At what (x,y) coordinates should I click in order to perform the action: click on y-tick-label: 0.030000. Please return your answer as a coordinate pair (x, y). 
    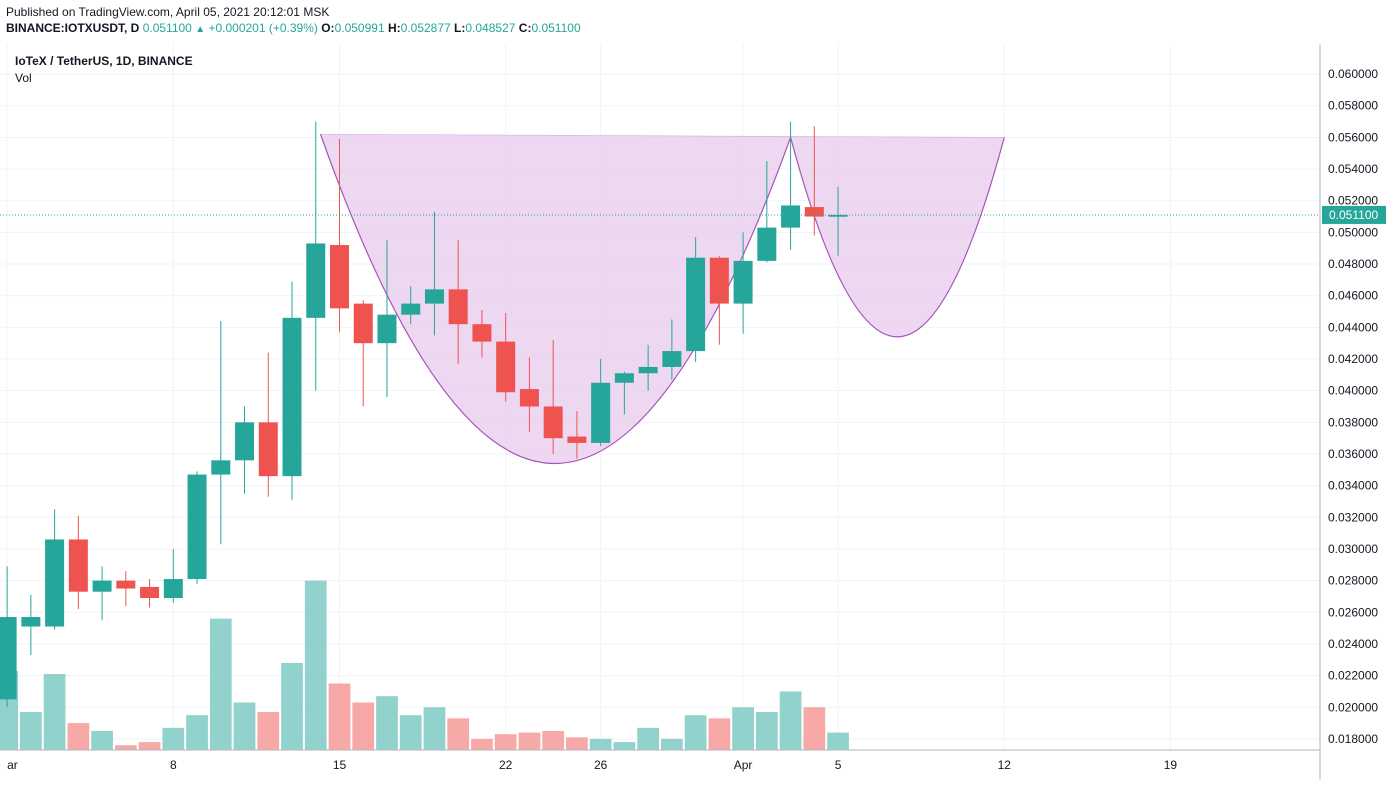
    Looking at the image, I should click on (1353, 549).